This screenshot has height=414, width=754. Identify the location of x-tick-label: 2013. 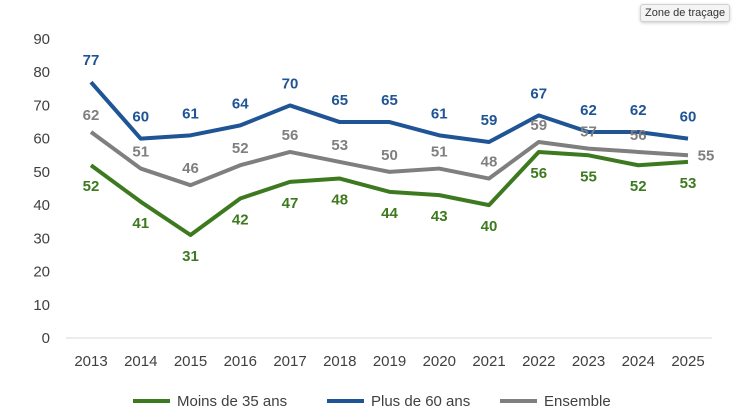
(90, 361).